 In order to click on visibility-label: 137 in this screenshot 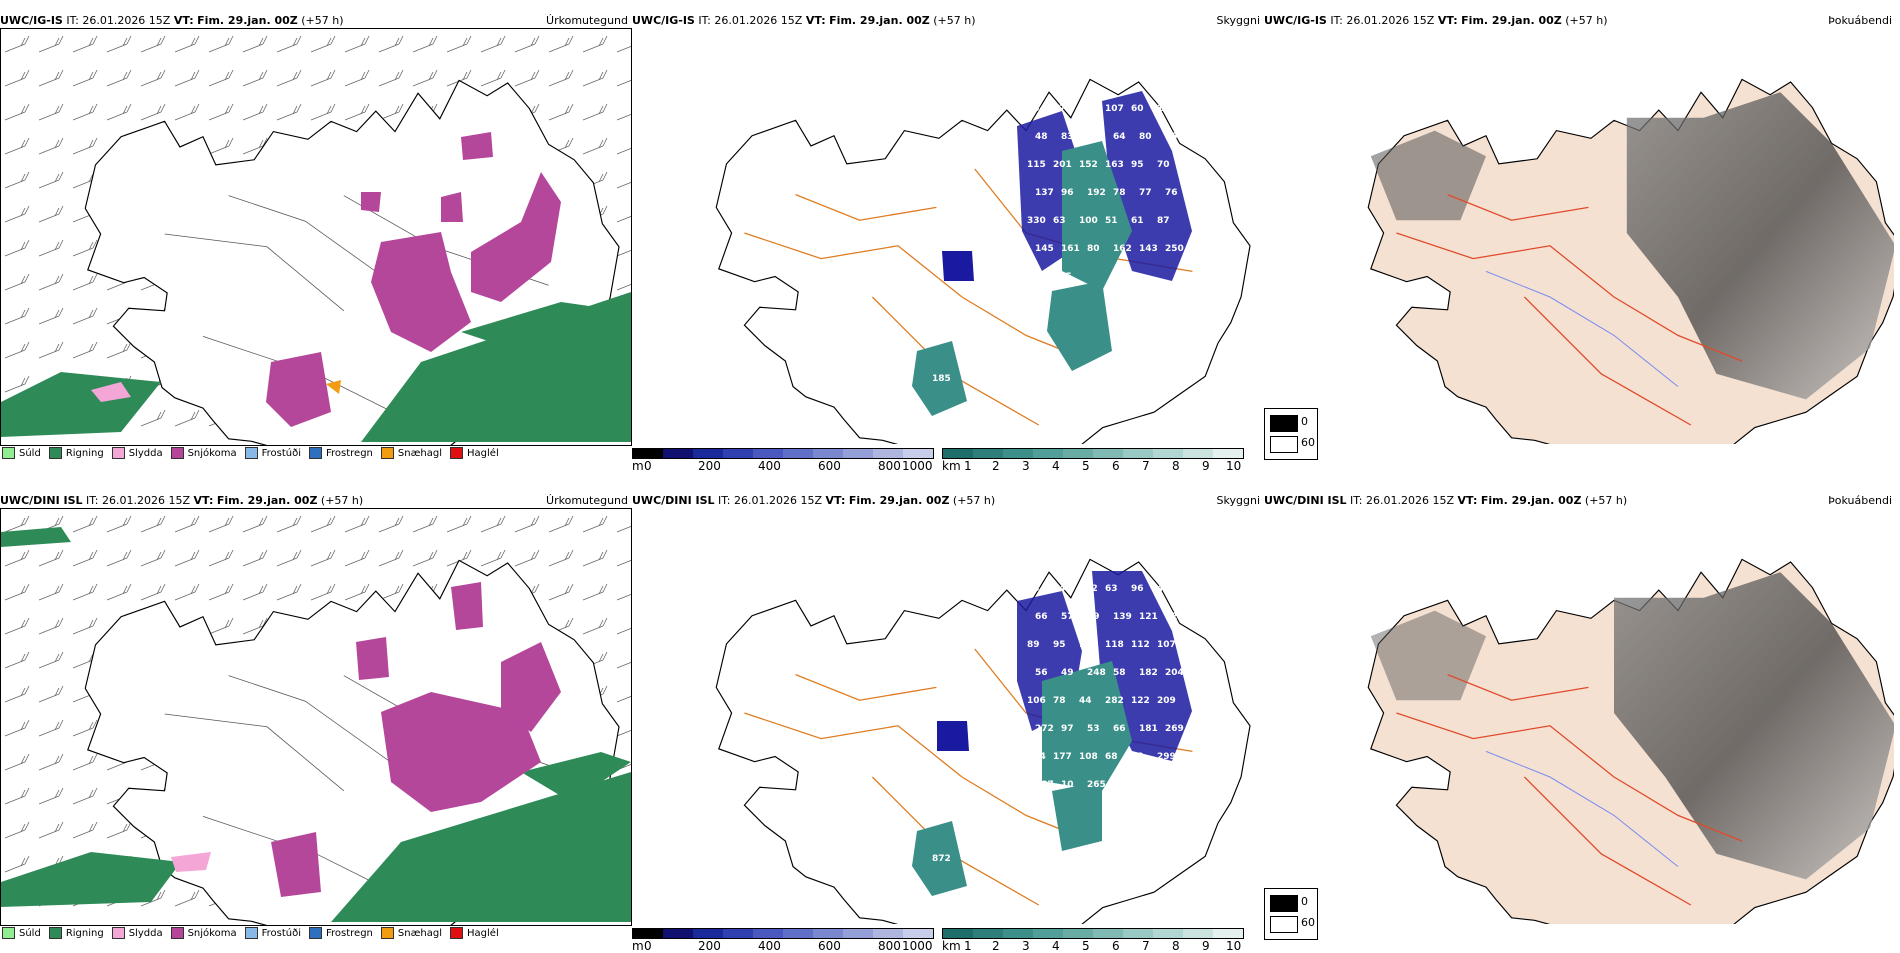, I will do `click(1044, 193)`.